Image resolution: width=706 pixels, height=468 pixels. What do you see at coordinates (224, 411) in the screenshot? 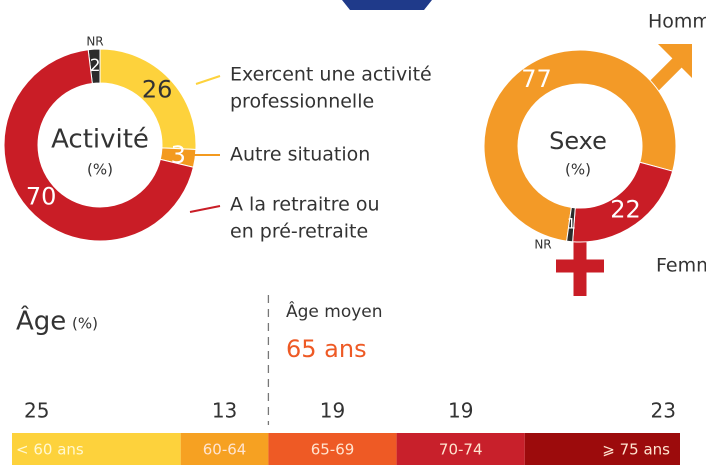
I see `segment-value: 13` at bounding box center [224, 411].